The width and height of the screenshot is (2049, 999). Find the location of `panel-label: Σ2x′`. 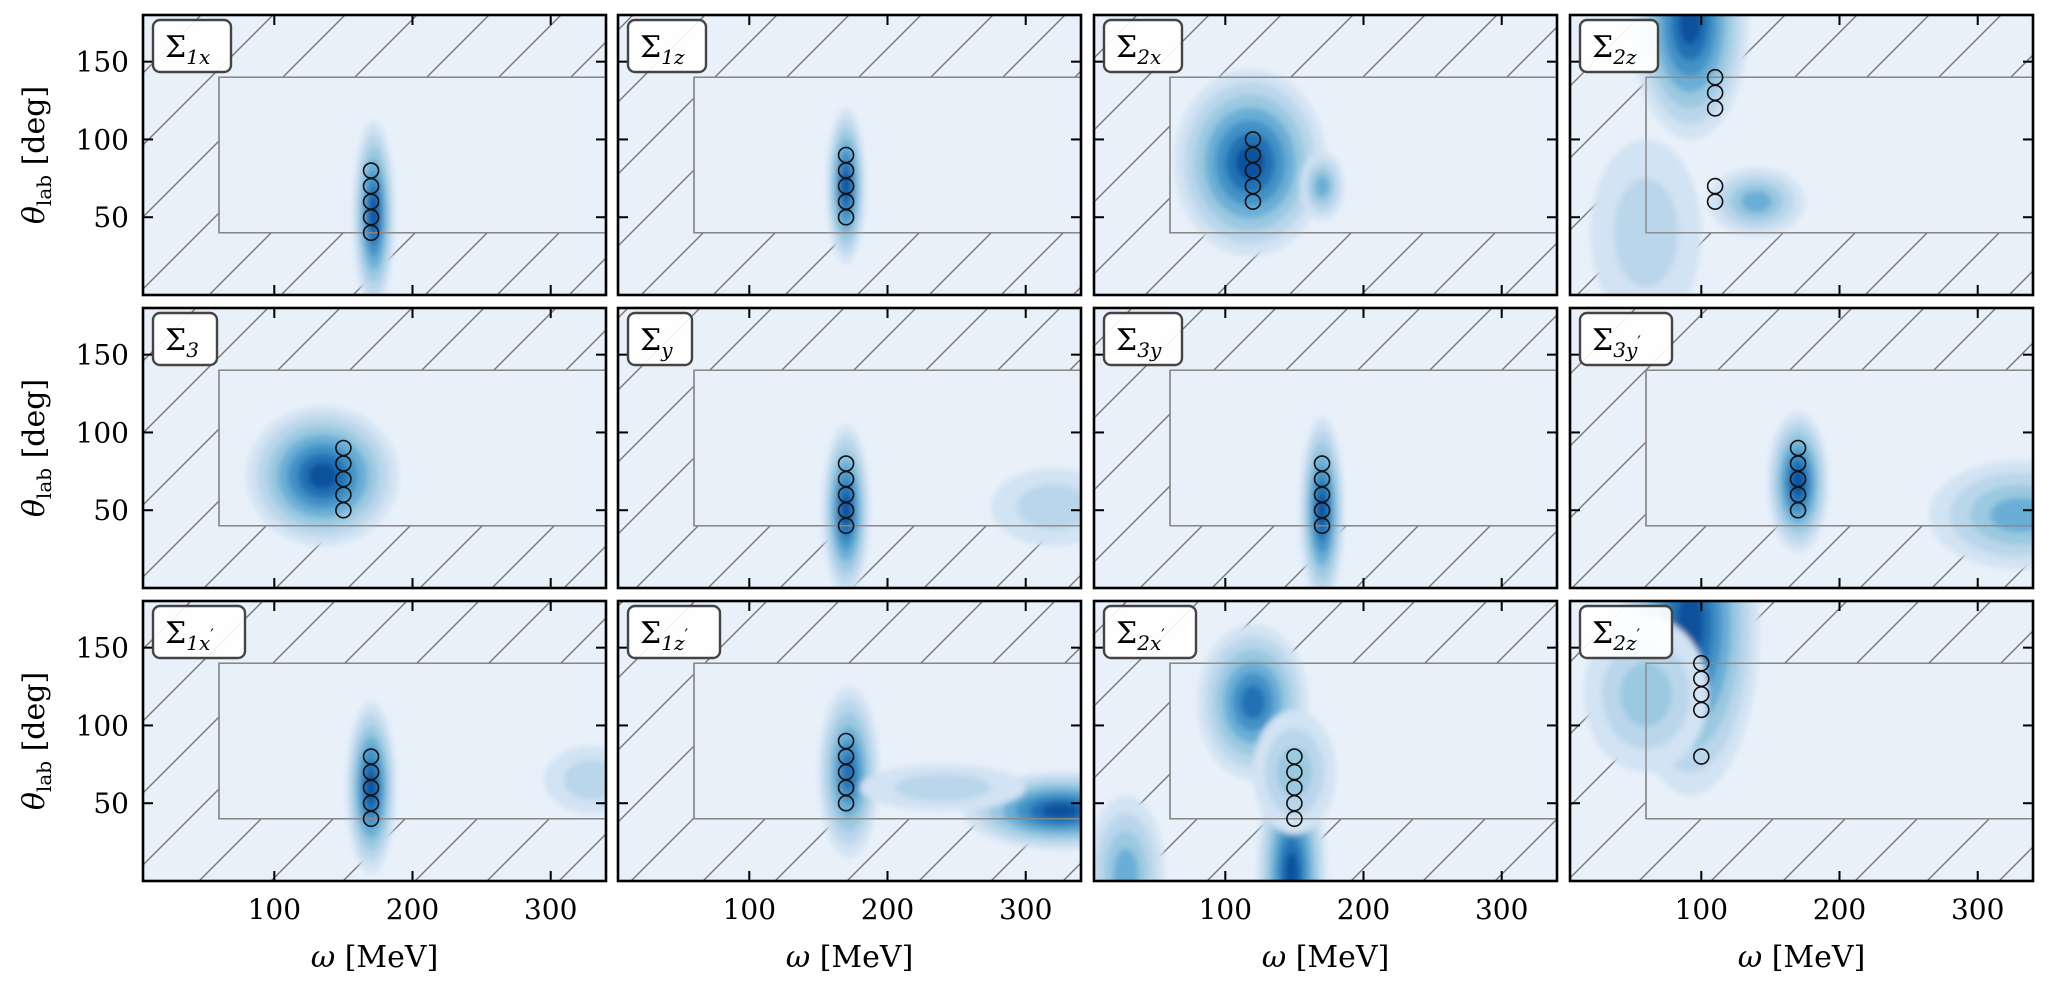

panel-label: Σ2x′ is located at coordinates (1140, 635).